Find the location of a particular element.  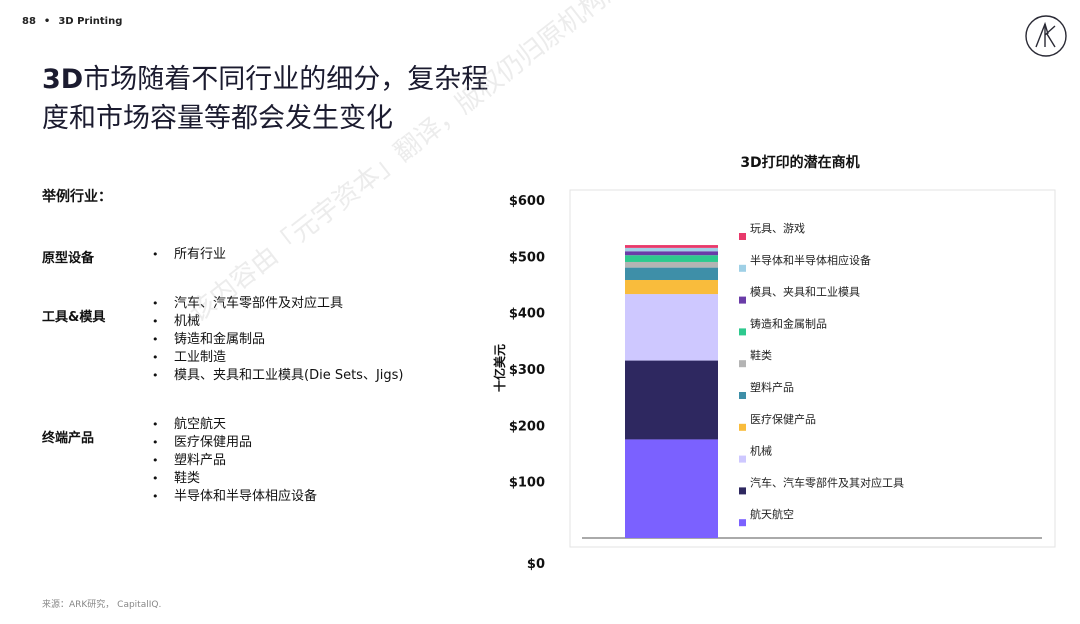

list-item: 塑料产品 is located at coordinates (233, 461).